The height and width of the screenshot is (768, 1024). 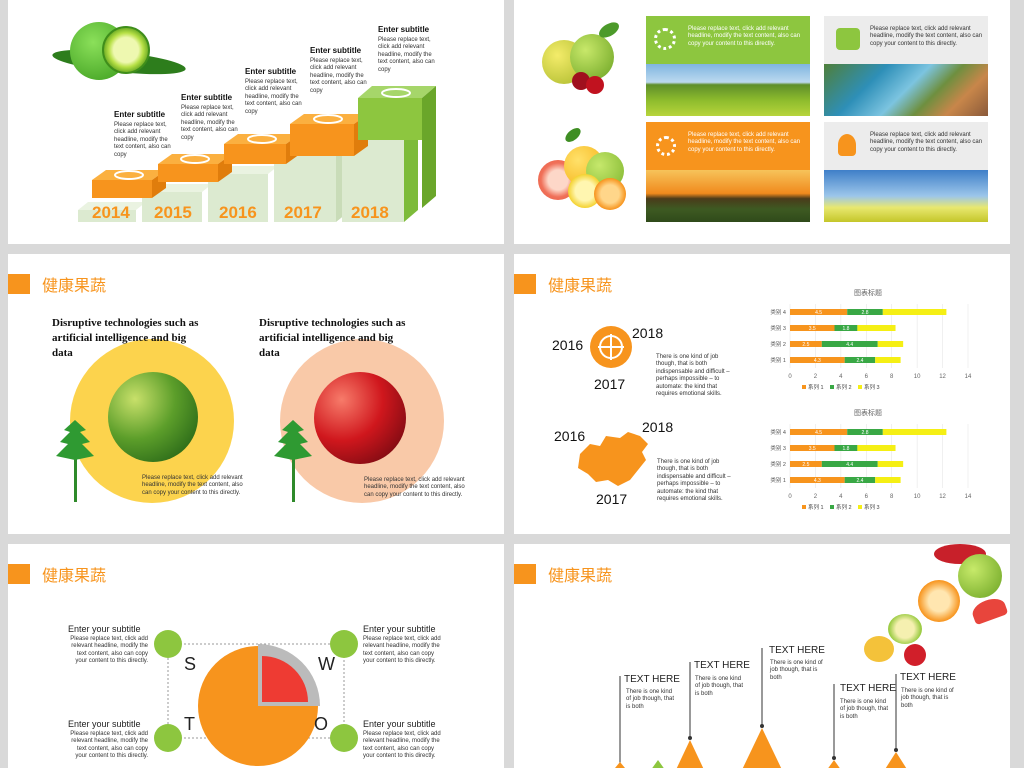 I want to click on red-fruits-photo, so click(x=360, y=418).